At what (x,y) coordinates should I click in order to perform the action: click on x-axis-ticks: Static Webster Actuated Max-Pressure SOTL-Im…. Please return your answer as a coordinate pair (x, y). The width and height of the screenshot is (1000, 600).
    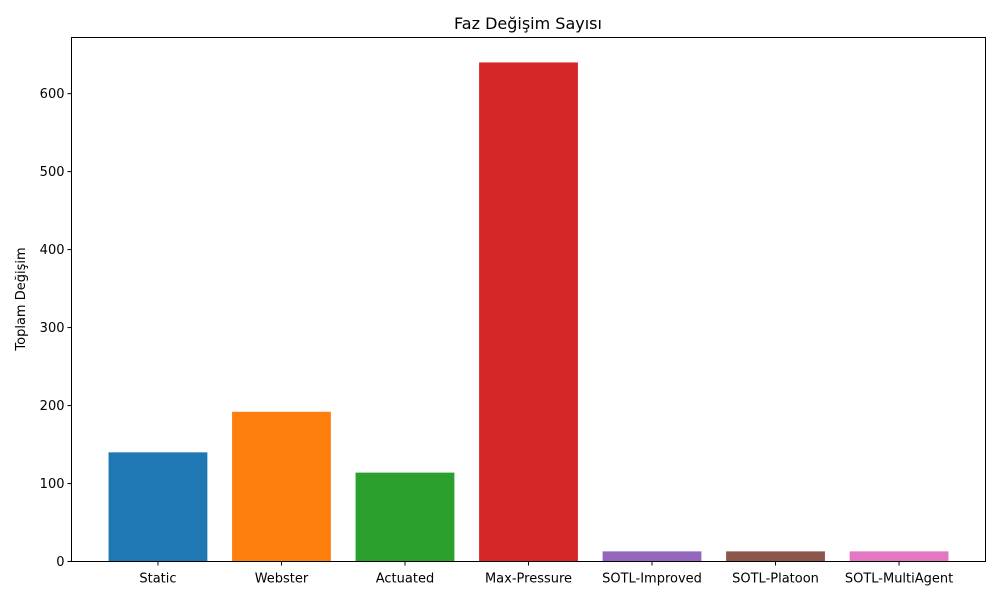
    Looking at the image, I should click on (546, 574).